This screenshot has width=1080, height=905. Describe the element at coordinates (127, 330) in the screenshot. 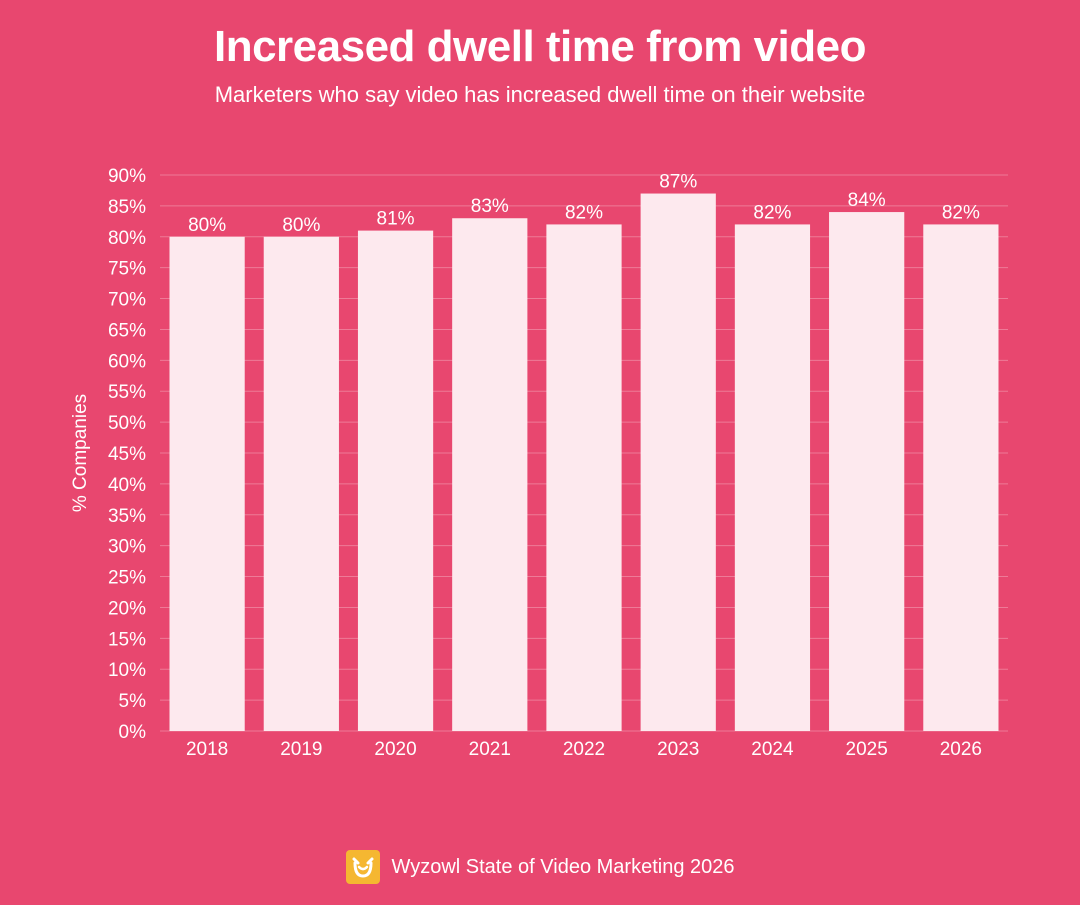

I see `y-tick-label: 65%` at that location.